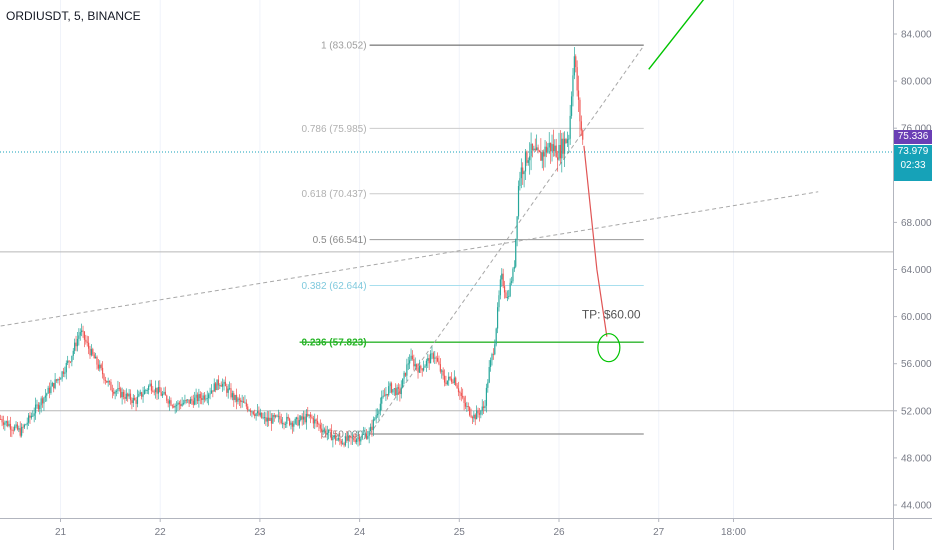 The width and height of the screenshot is (932, 555). Describe the element at coordinates (676, 35) in the screenshot. I see `green-trend-segment` at that location.